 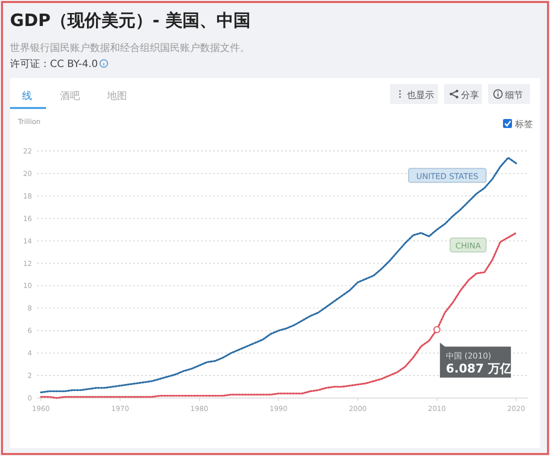 I want to click on chart-subtitle: 世界银行国民账户数据和经合组织国民账户数据文件。, so click(x=130, y=48).